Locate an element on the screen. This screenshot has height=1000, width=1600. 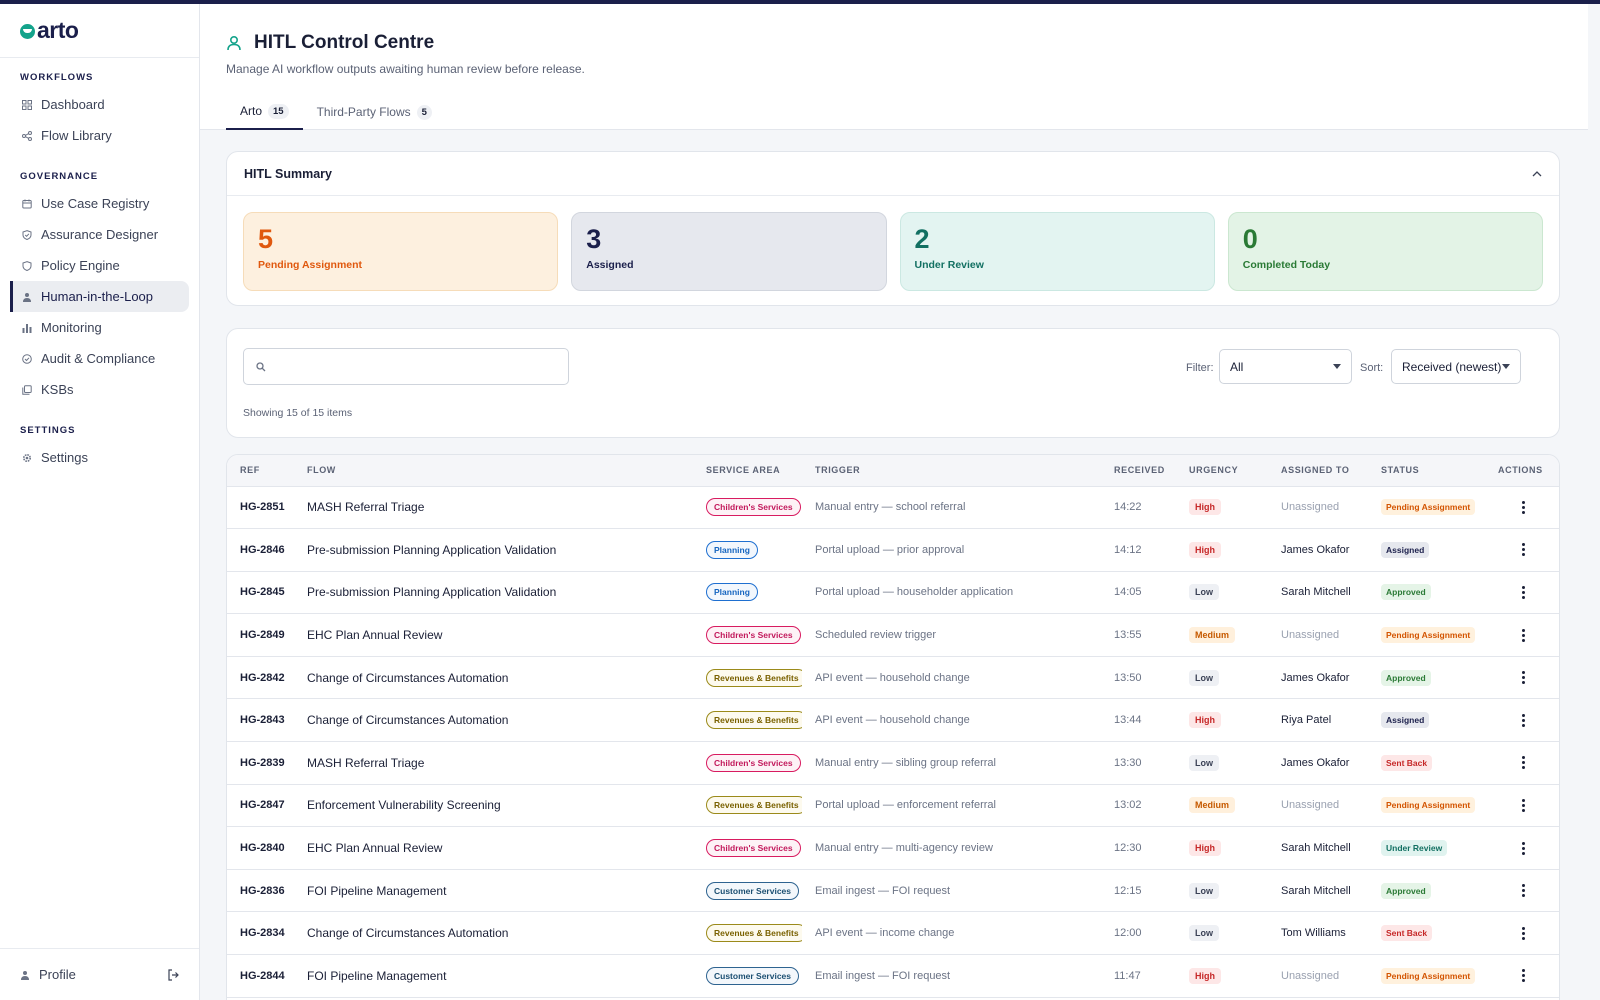
logout-icon is located at coordinates (173, 974).